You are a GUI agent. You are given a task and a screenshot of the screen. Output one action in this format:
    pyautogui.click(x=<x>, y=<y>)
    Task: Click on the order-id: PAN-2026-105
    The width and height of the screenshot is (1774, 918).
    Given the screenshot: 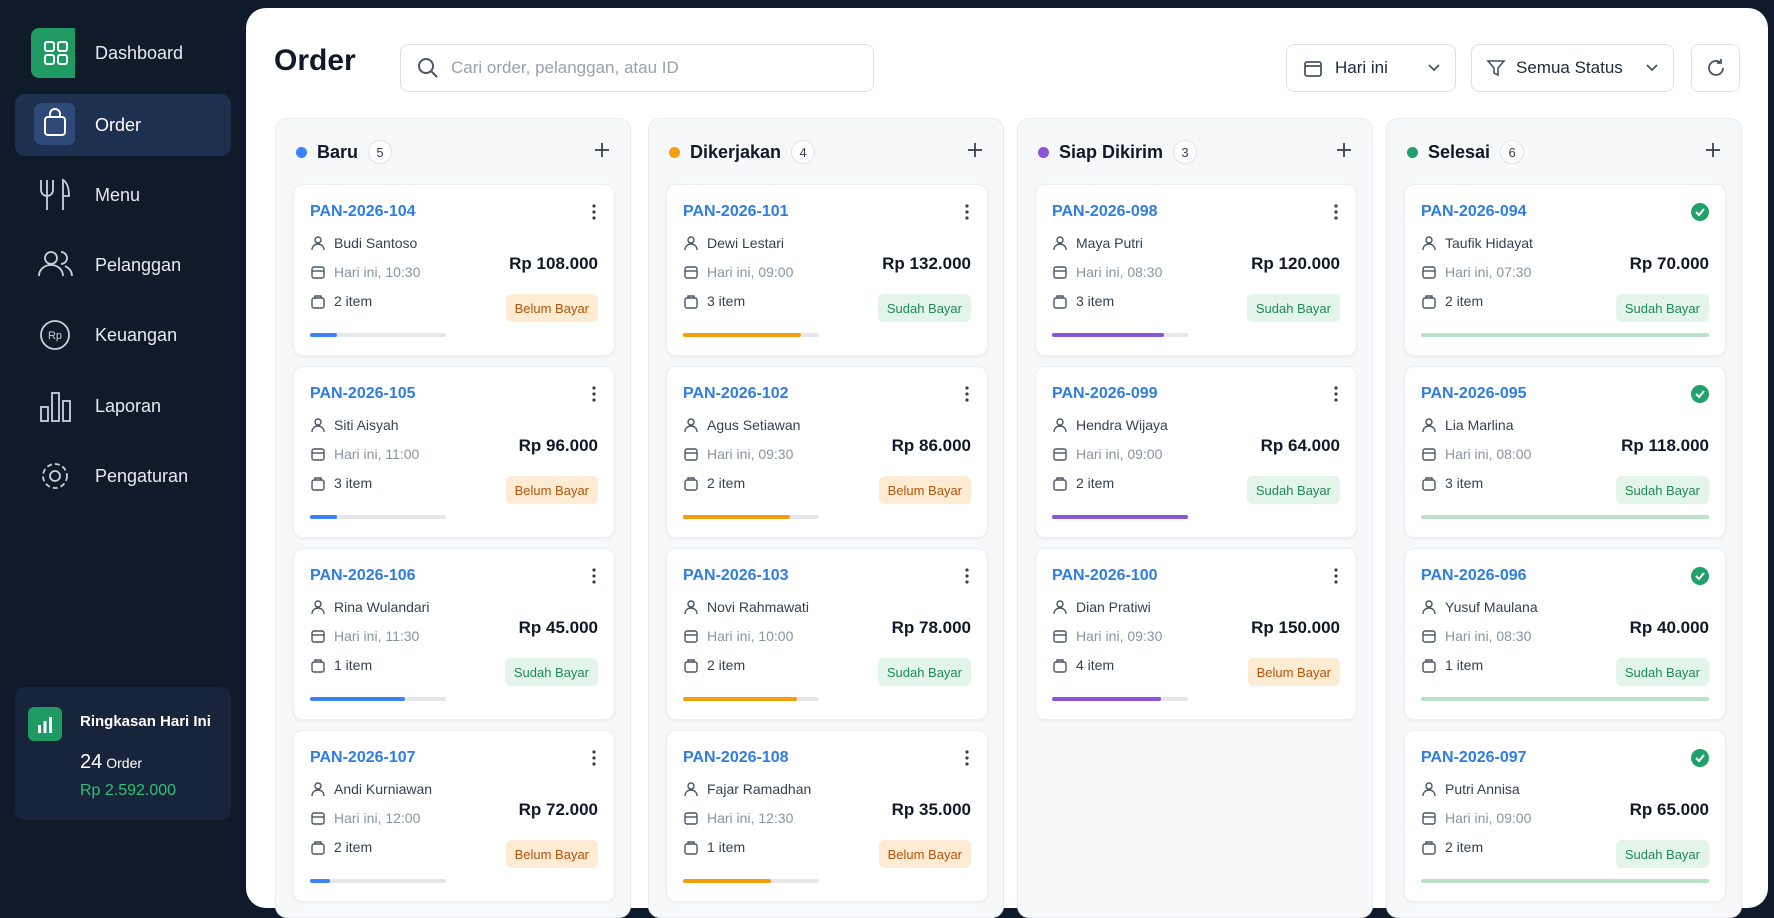 What is the action you would take?
    pyautogui.click(x=363, y=393)
    